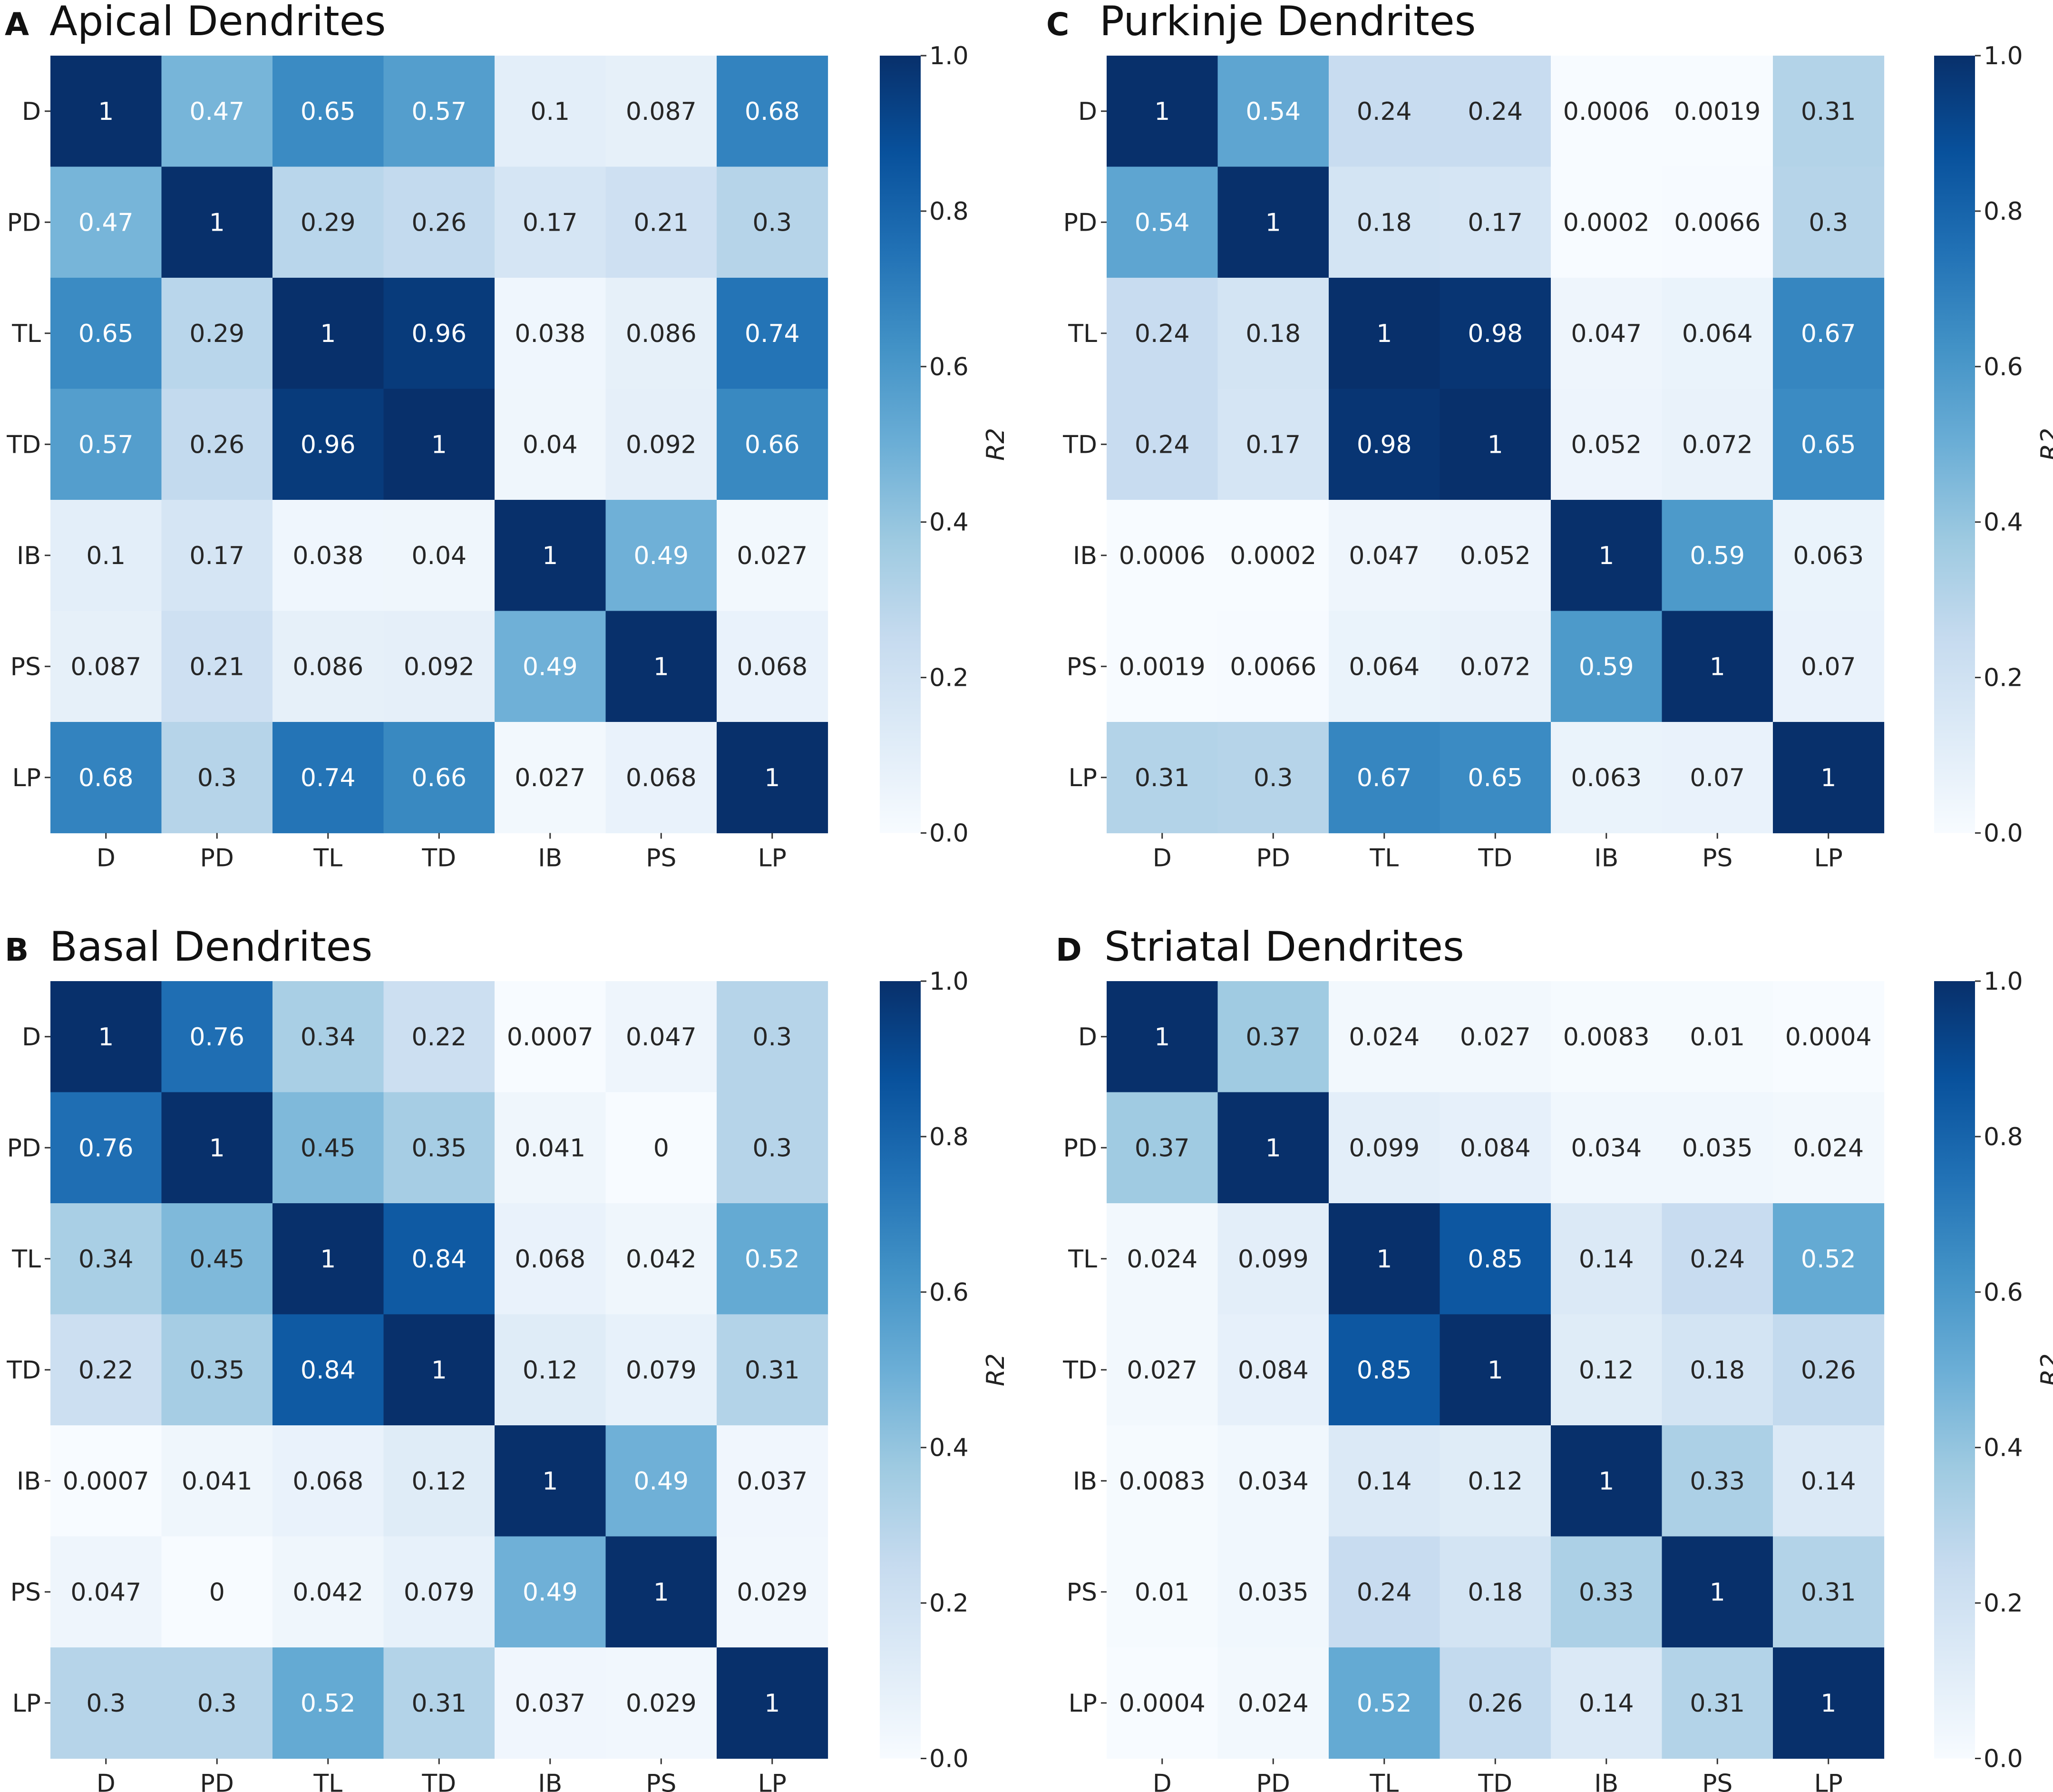  Describe the element at coordinates (26, 1259) in the screenshot. I see `y-tick-label: TL` at that location.